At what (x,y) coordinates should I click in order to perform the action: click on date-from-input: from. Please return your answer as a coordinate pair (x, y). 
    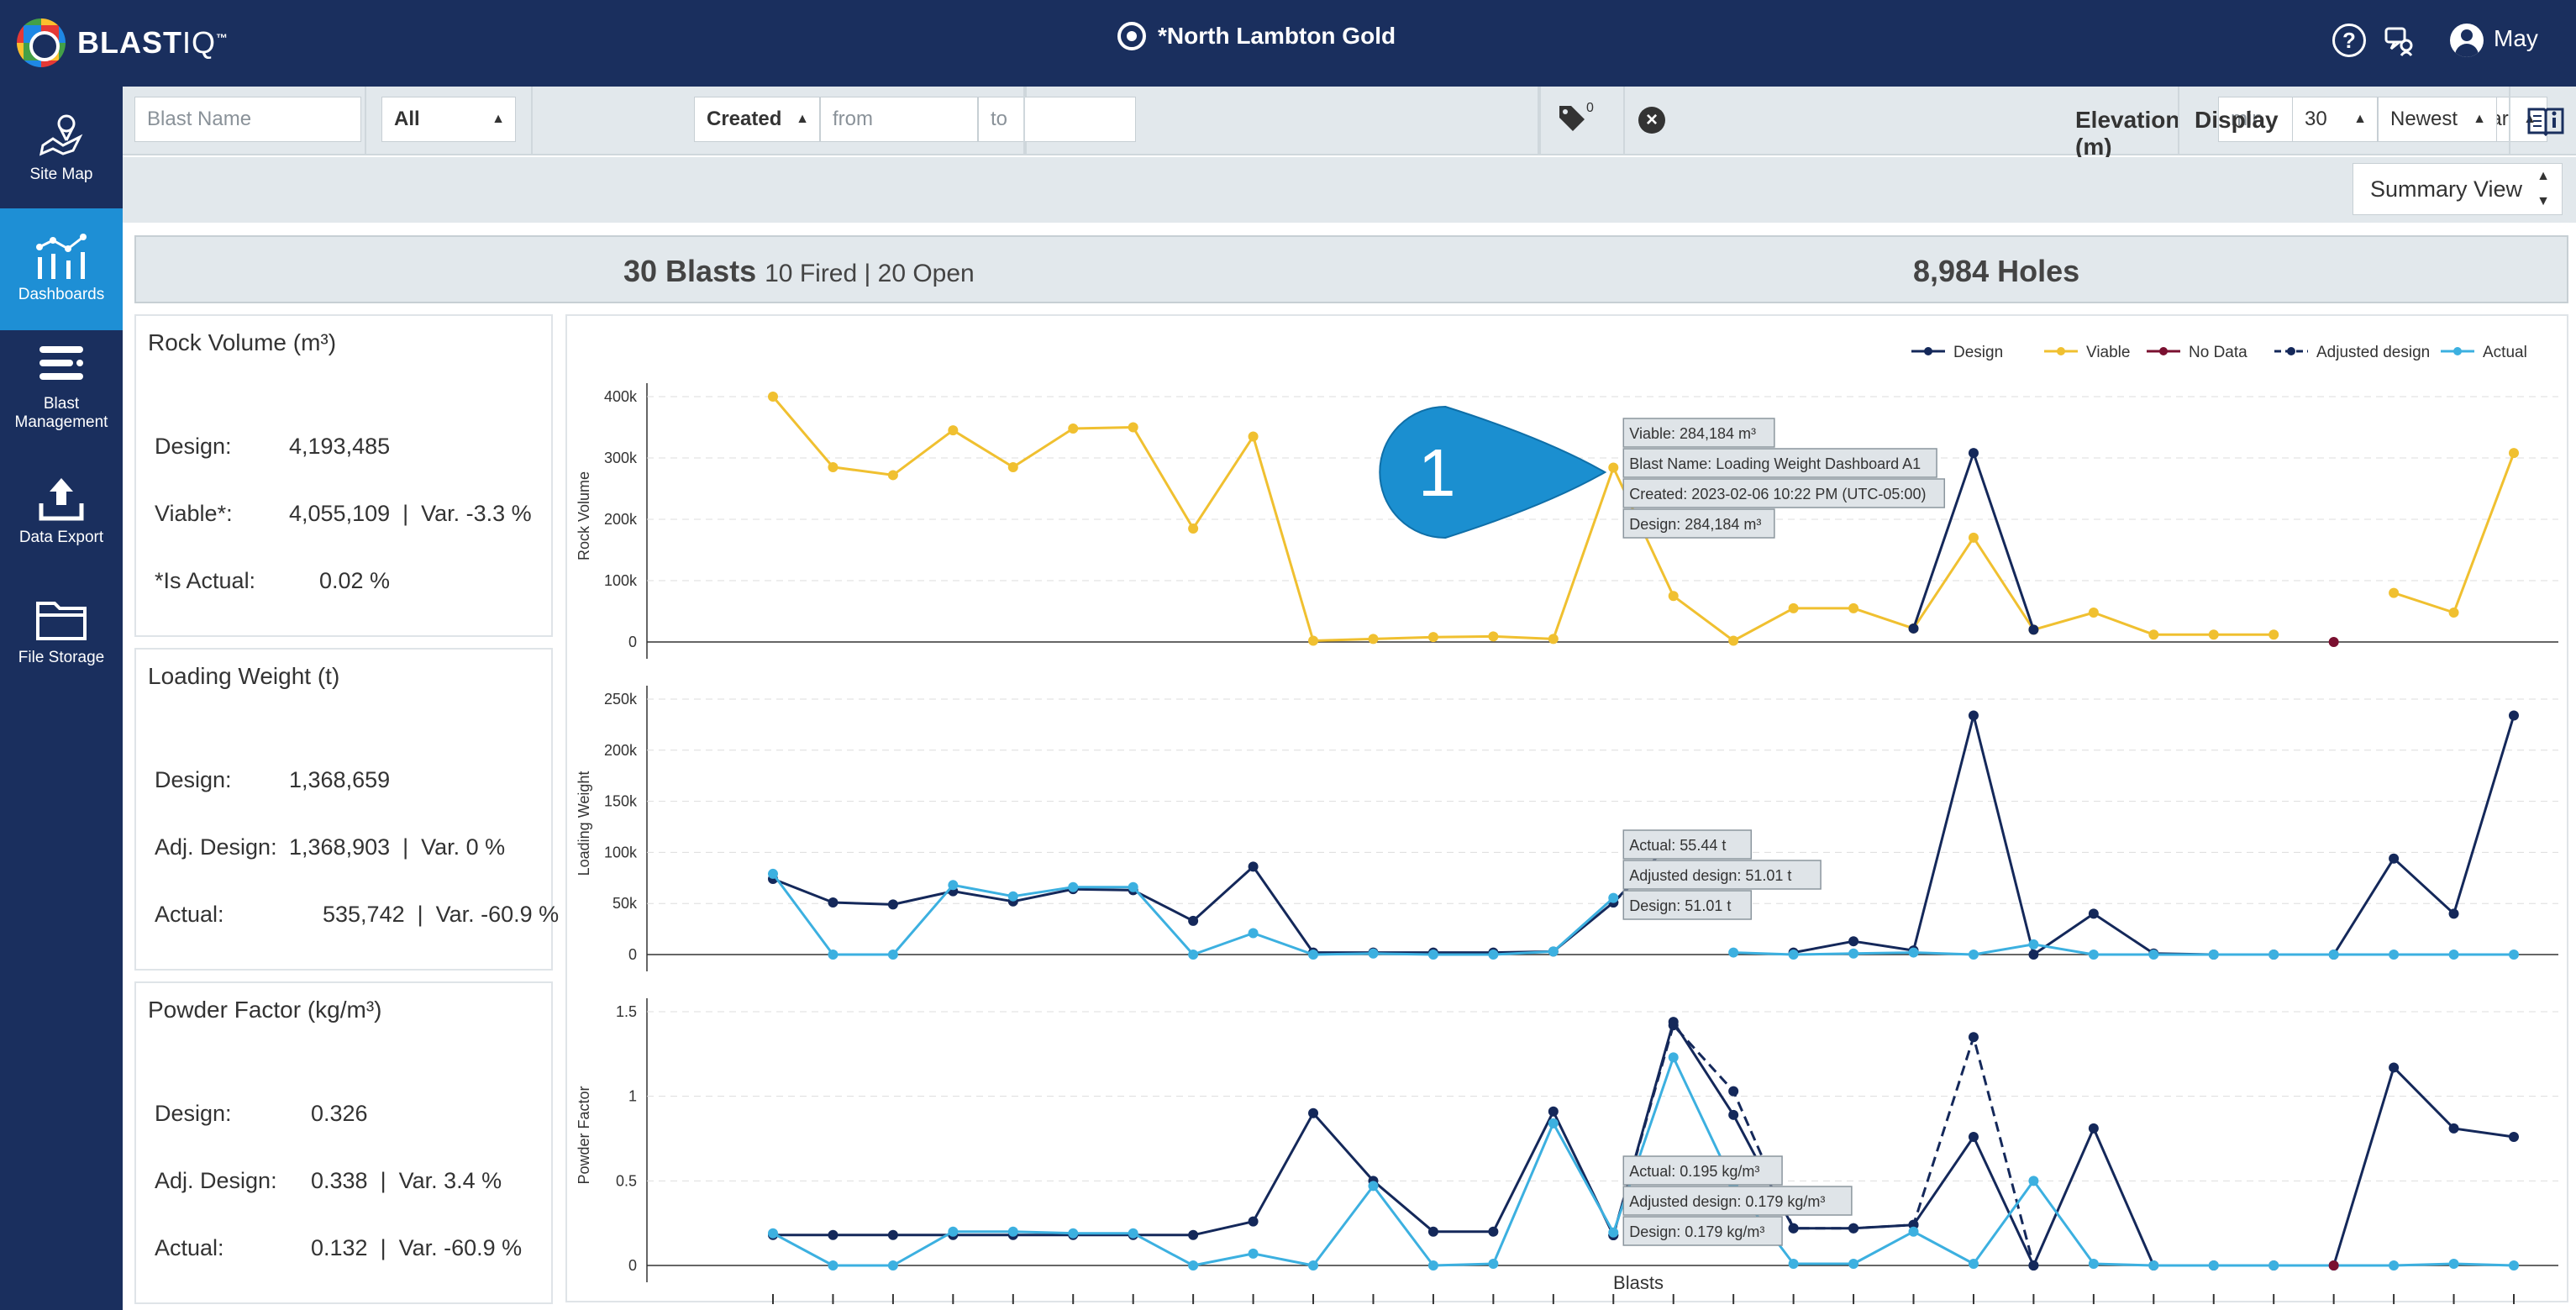
    Looking at the image, I should click on (899, 120).